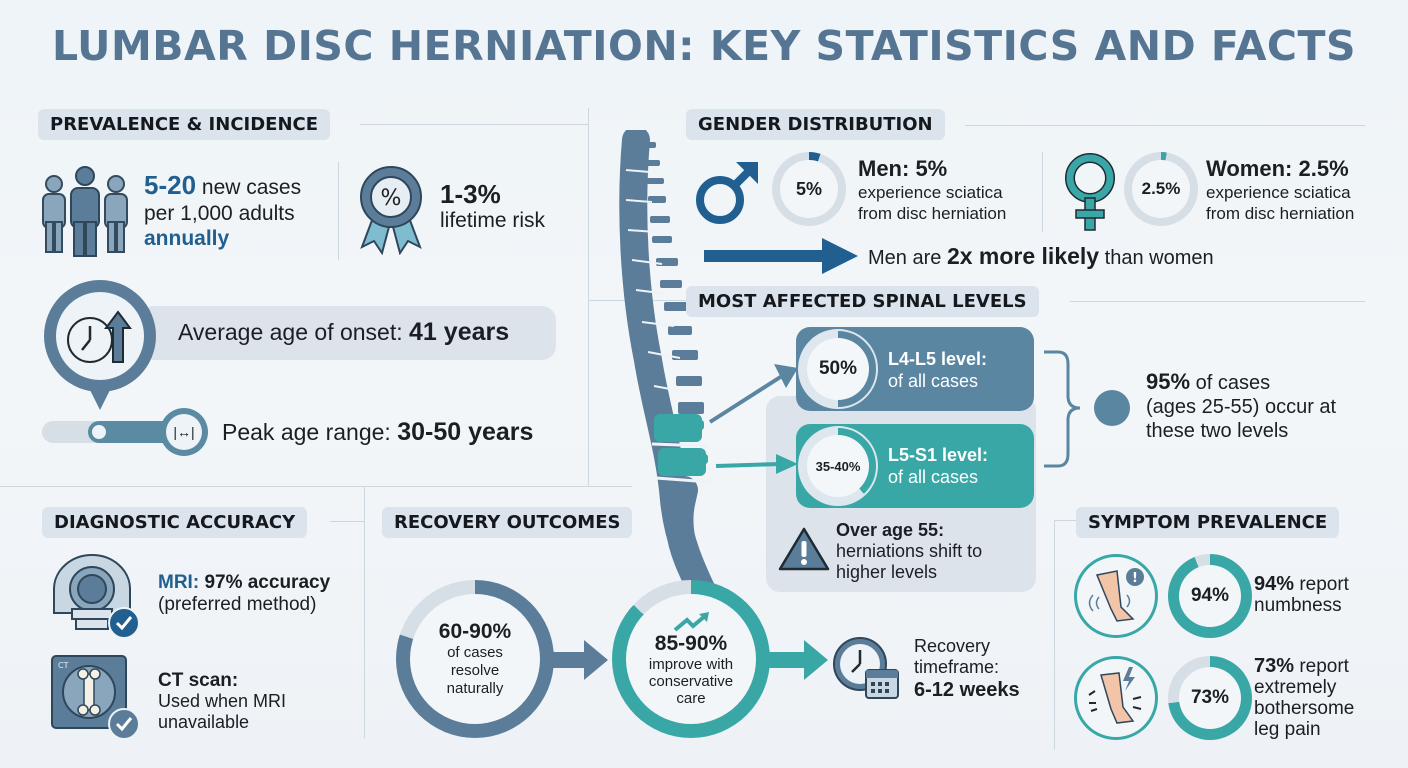 The height and width of the screenshot is (768, 1408). What do you see at coordinates (905, 258) in the screenshot?
I see `comparison-pre: Men are` at bounding box center [905, 258].